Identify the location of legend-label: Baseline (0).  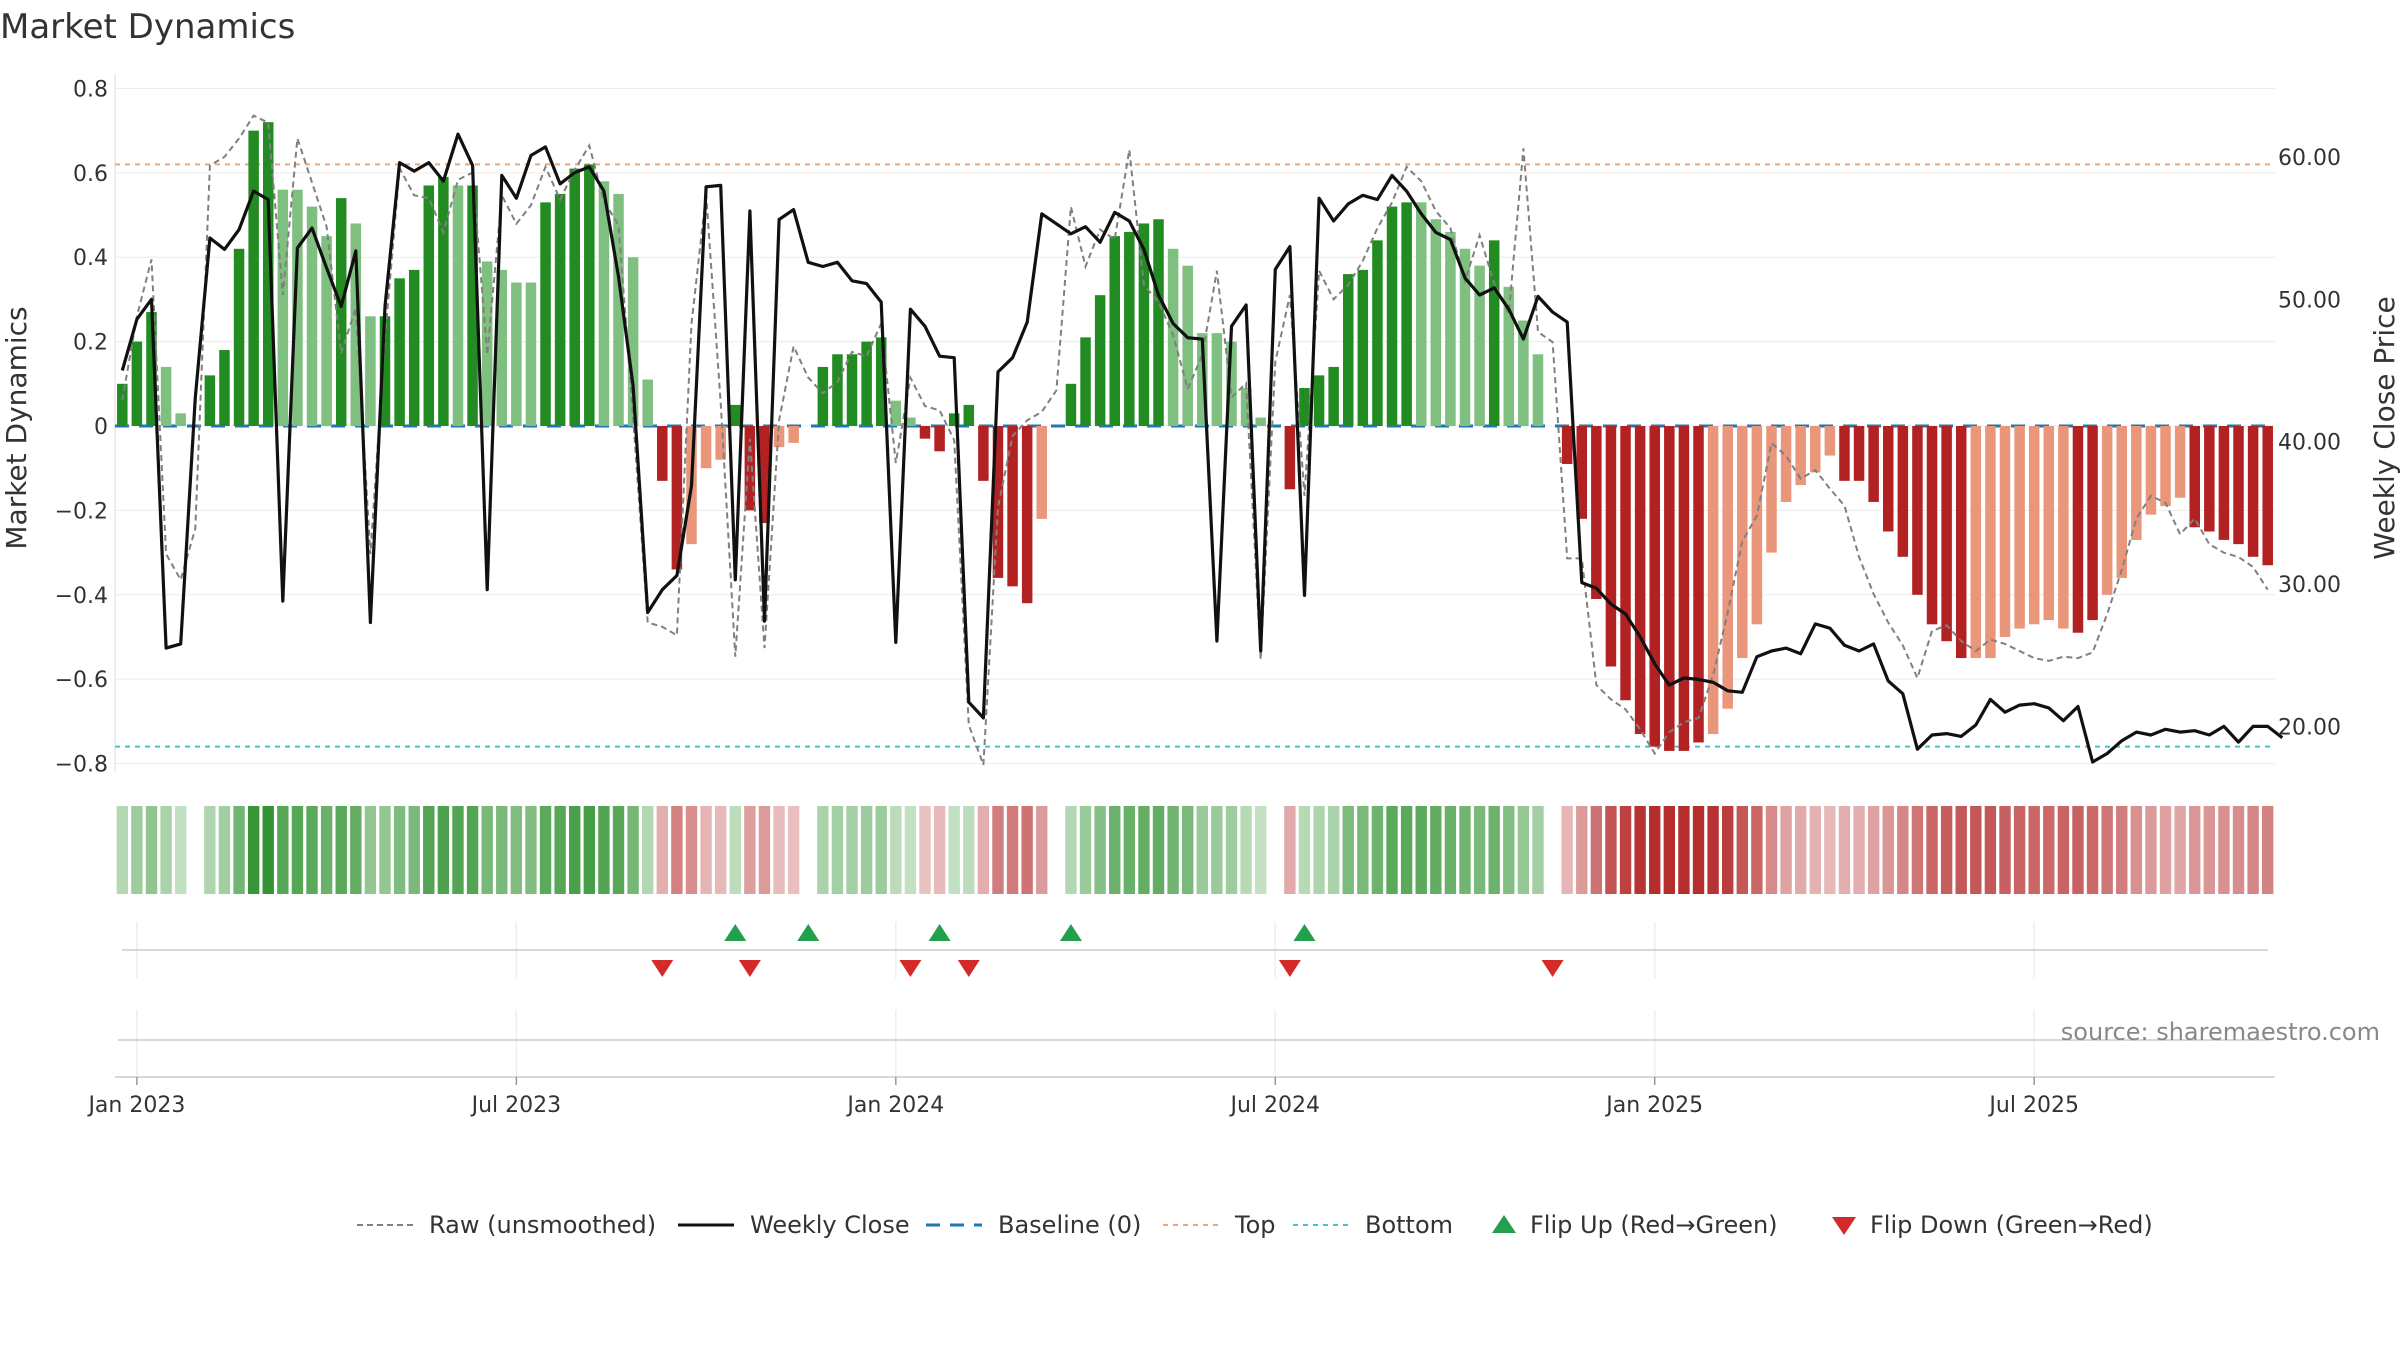
(1069, 1225).